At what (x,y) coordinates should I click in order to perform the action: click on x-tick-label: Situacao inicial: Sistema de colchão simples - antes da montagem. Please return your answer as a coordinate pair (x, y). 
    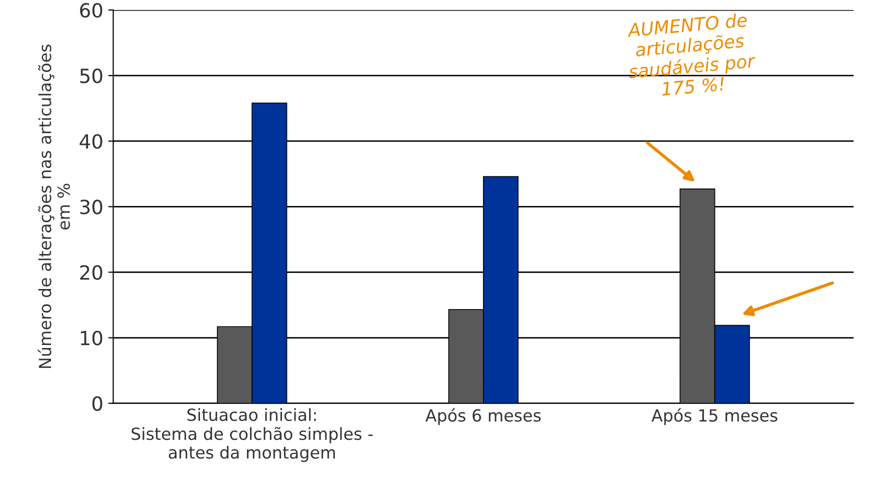
    Looking at the image, I should click on (252, 435).